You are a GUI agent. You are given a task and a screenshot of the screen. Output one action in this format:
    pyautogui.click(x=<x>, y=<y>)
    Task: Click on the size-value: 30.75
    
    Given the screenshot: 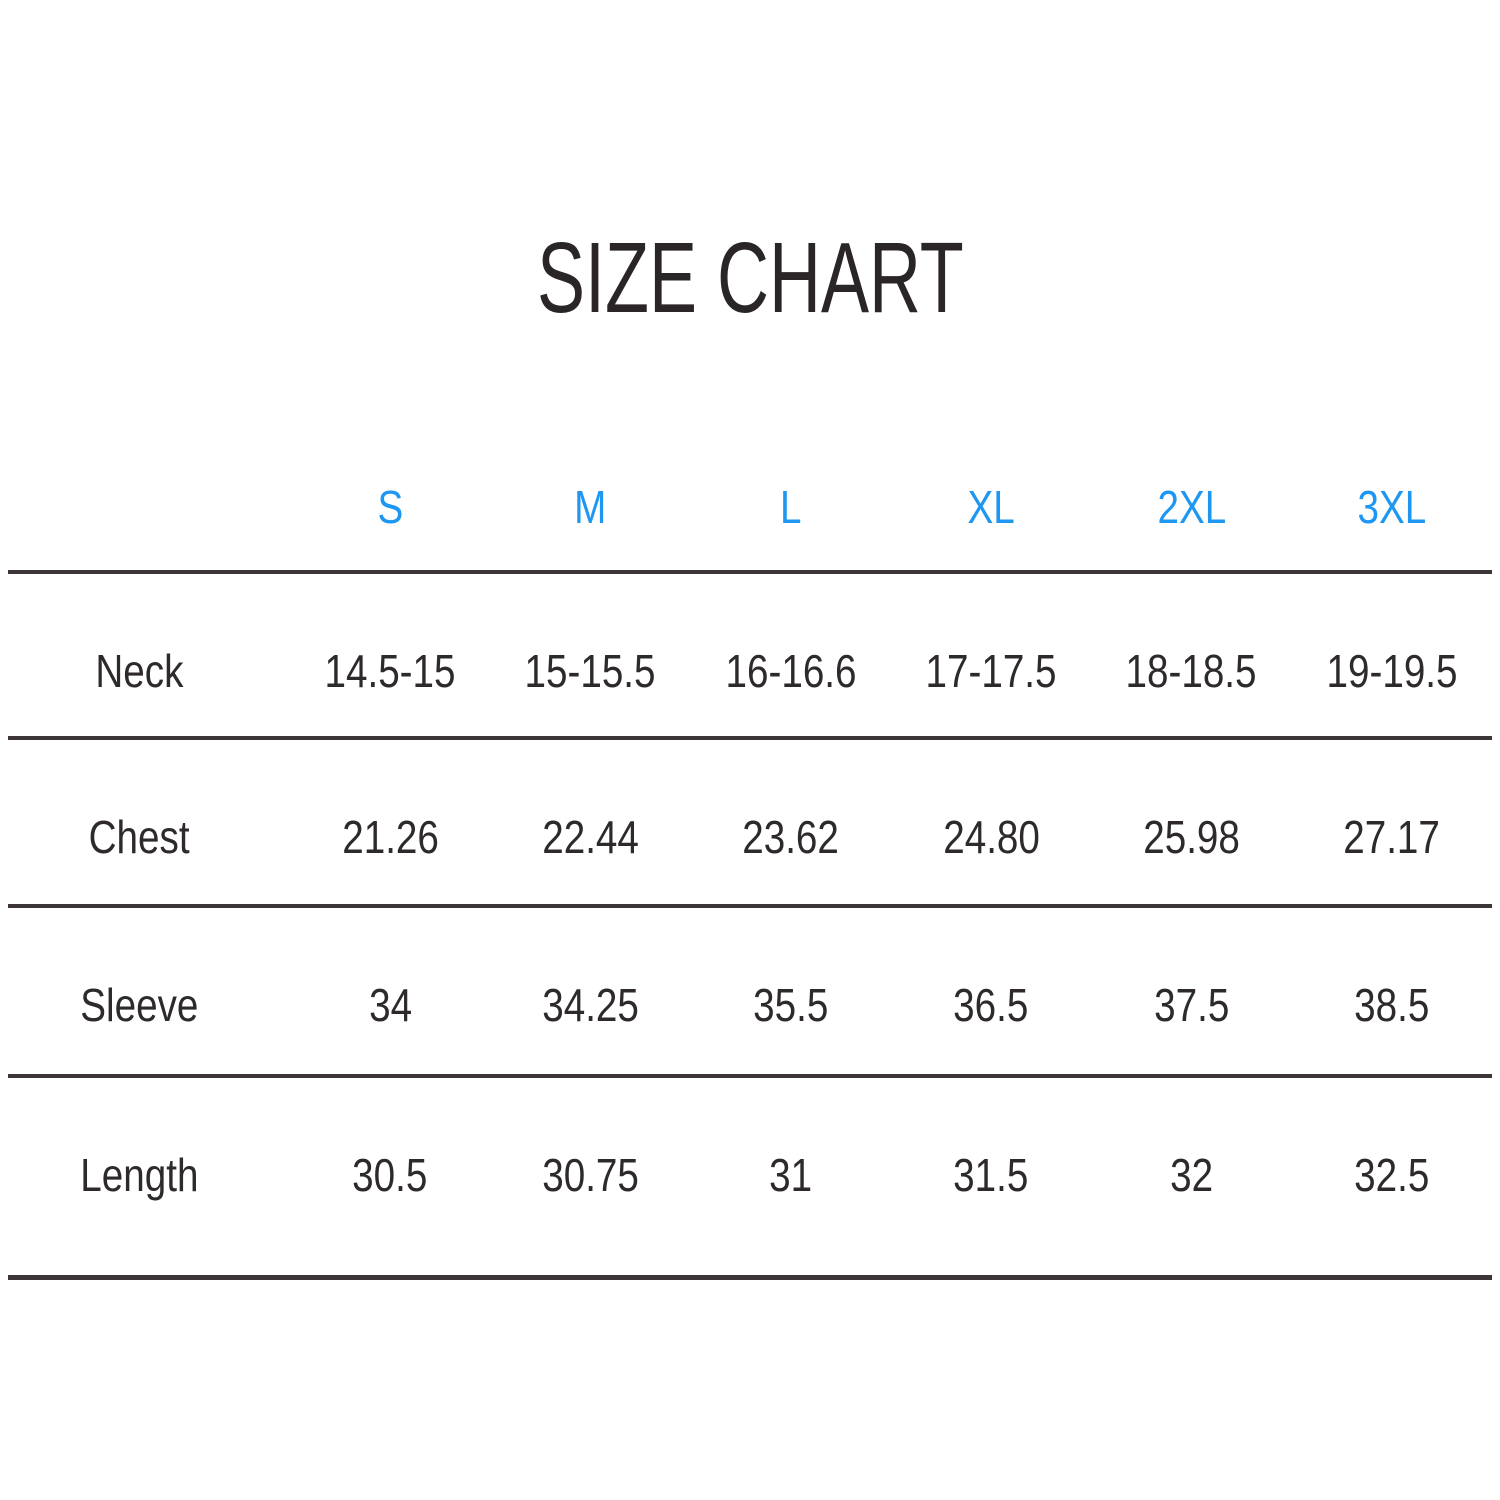 What is the action you would take?
    pyautogui.click(x=590, y=1175)
    